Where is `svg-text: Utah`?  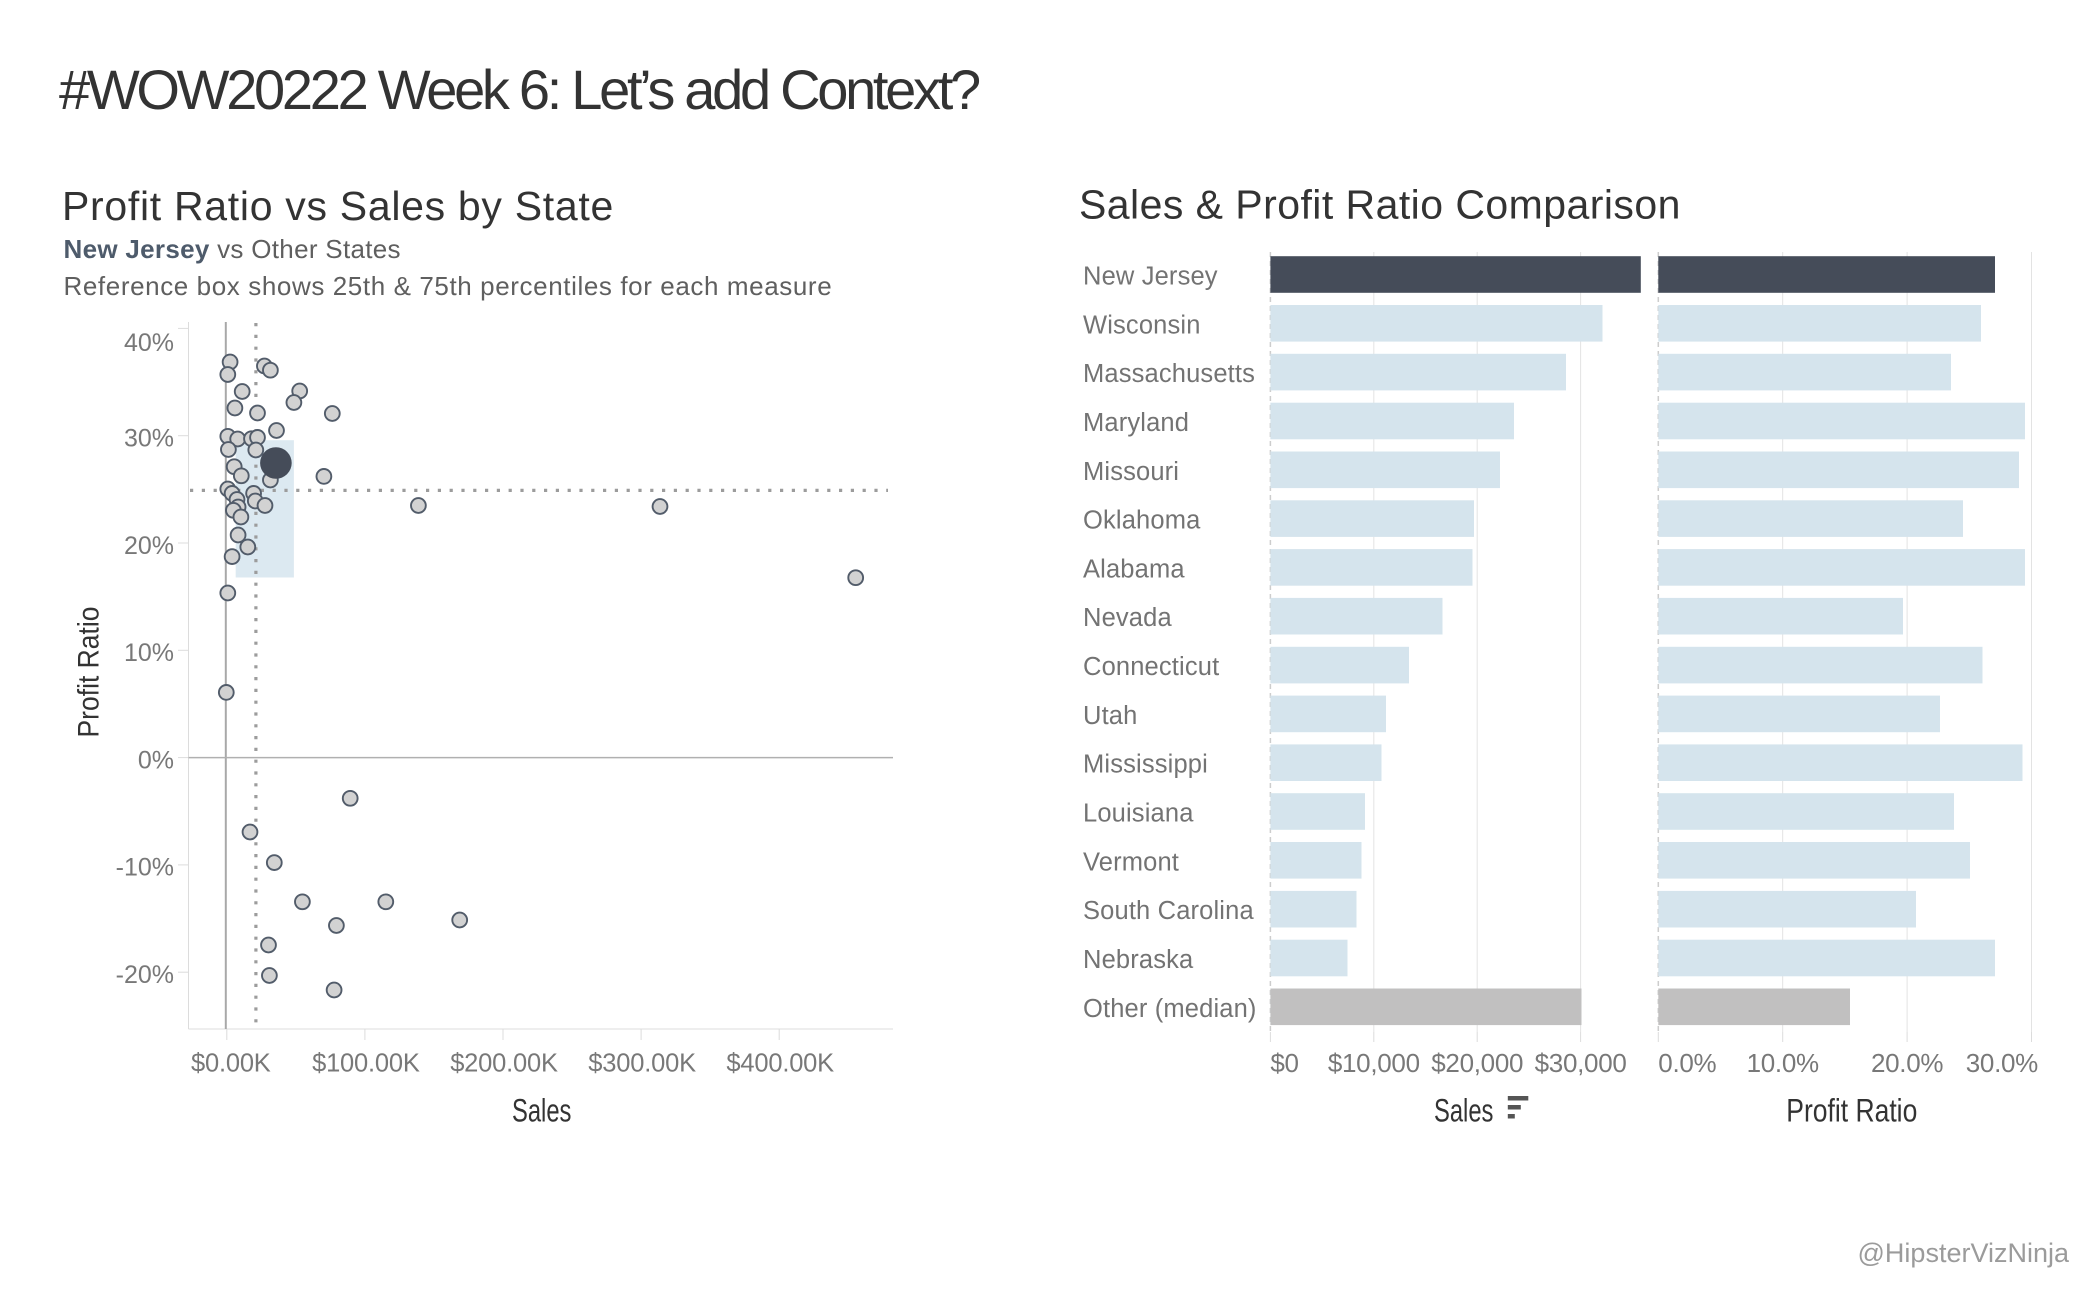 svg-text: Utah is located at coordinates (1110, 716).